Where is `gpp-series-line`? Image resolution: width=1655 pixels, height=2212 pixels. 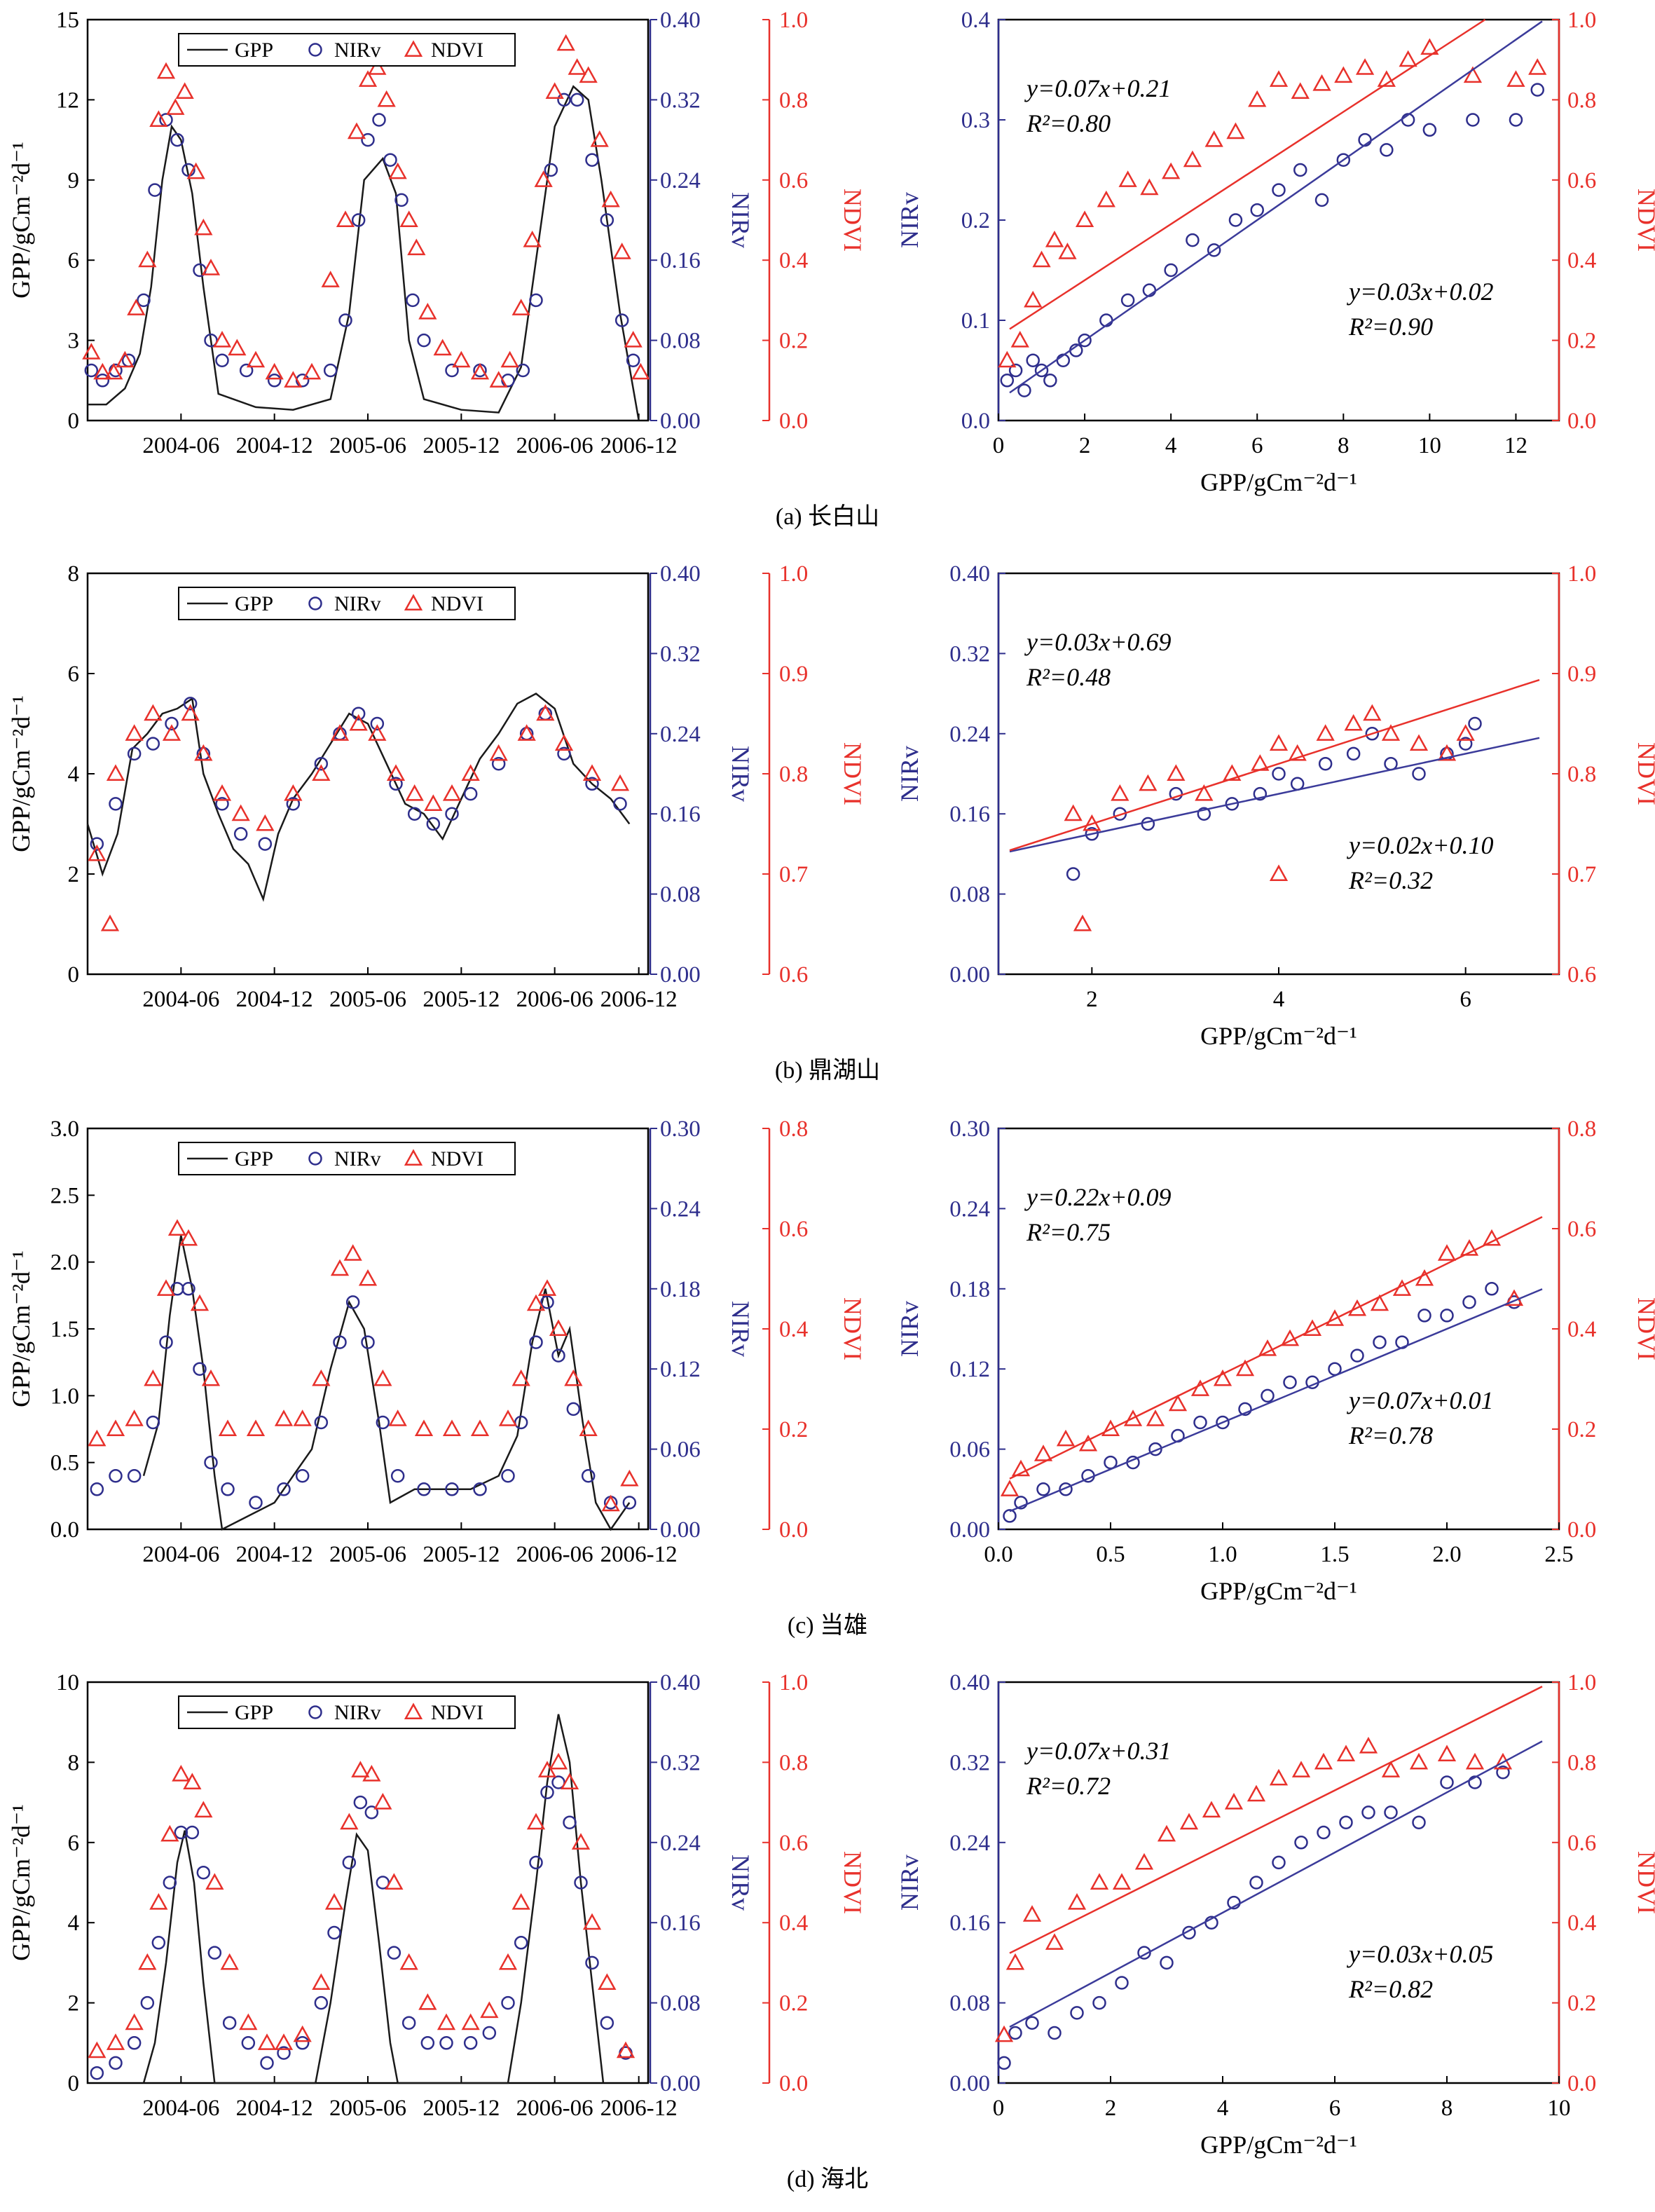
gpp-series-line is located at coordinates (386, 1383).